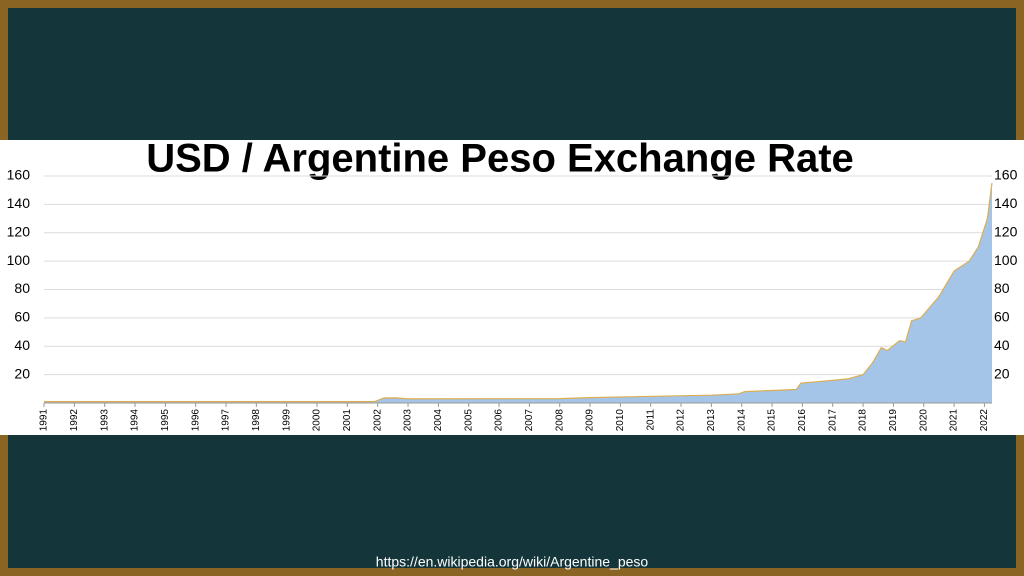  Describe the element at coordinates (377, 420) in the screenshot. I see `x-tick-label: 2002` at that location.